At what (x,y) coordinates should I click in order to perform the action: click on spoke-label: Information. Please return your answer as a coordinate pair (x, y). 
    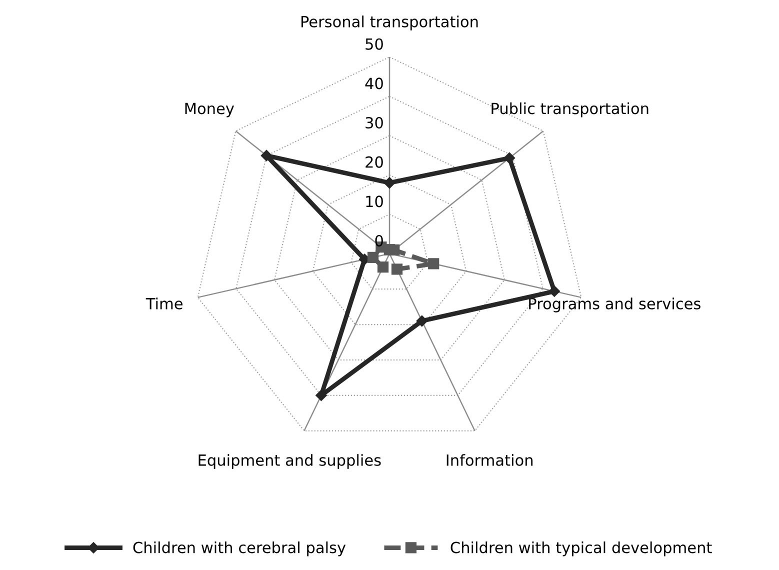
    Looking at the image, I should click on (489, 460).